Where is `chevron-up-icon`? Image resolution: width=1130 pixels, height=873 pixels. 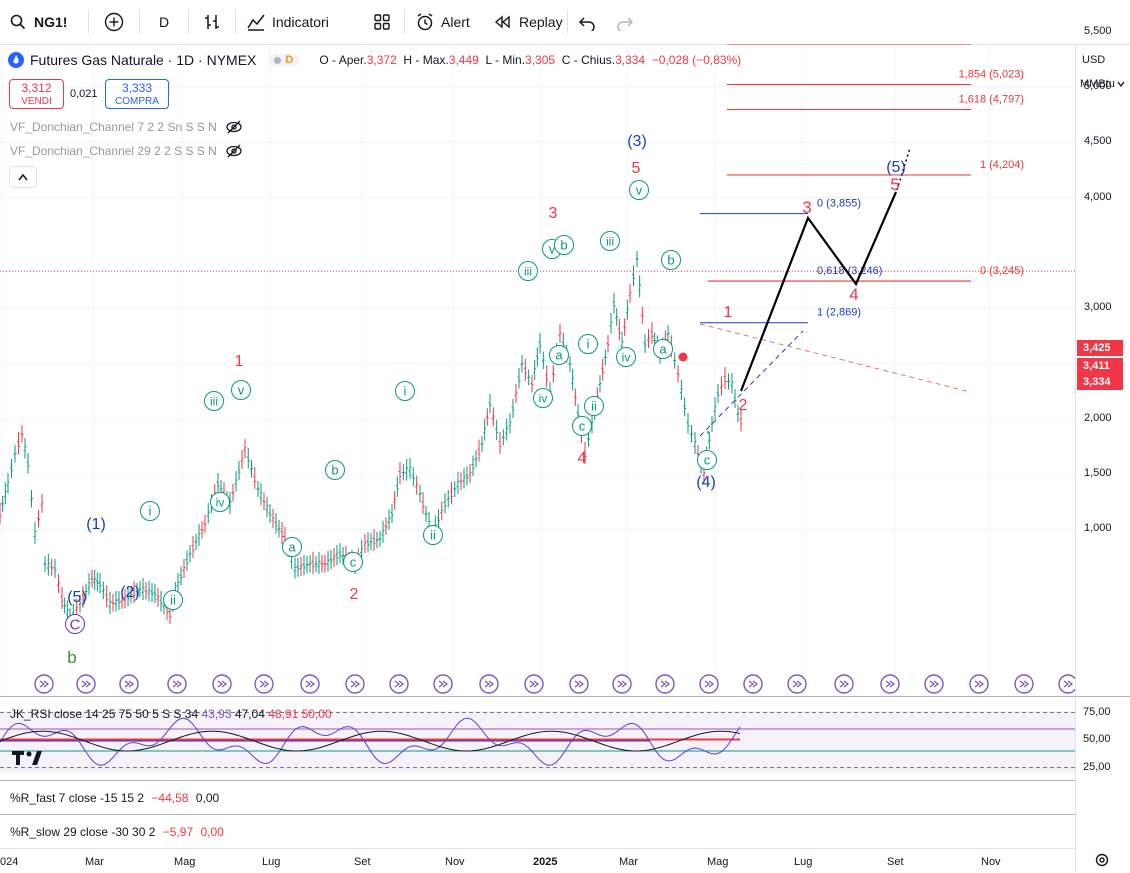
chevron-up-icon is located at coordinates (23, 177).